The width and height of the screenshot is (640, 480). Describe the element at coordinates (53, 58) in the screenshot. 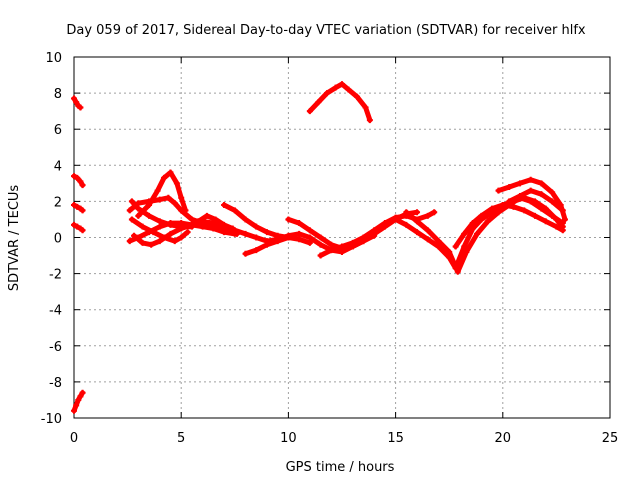

I see `y-tick-label: 10` at that location.